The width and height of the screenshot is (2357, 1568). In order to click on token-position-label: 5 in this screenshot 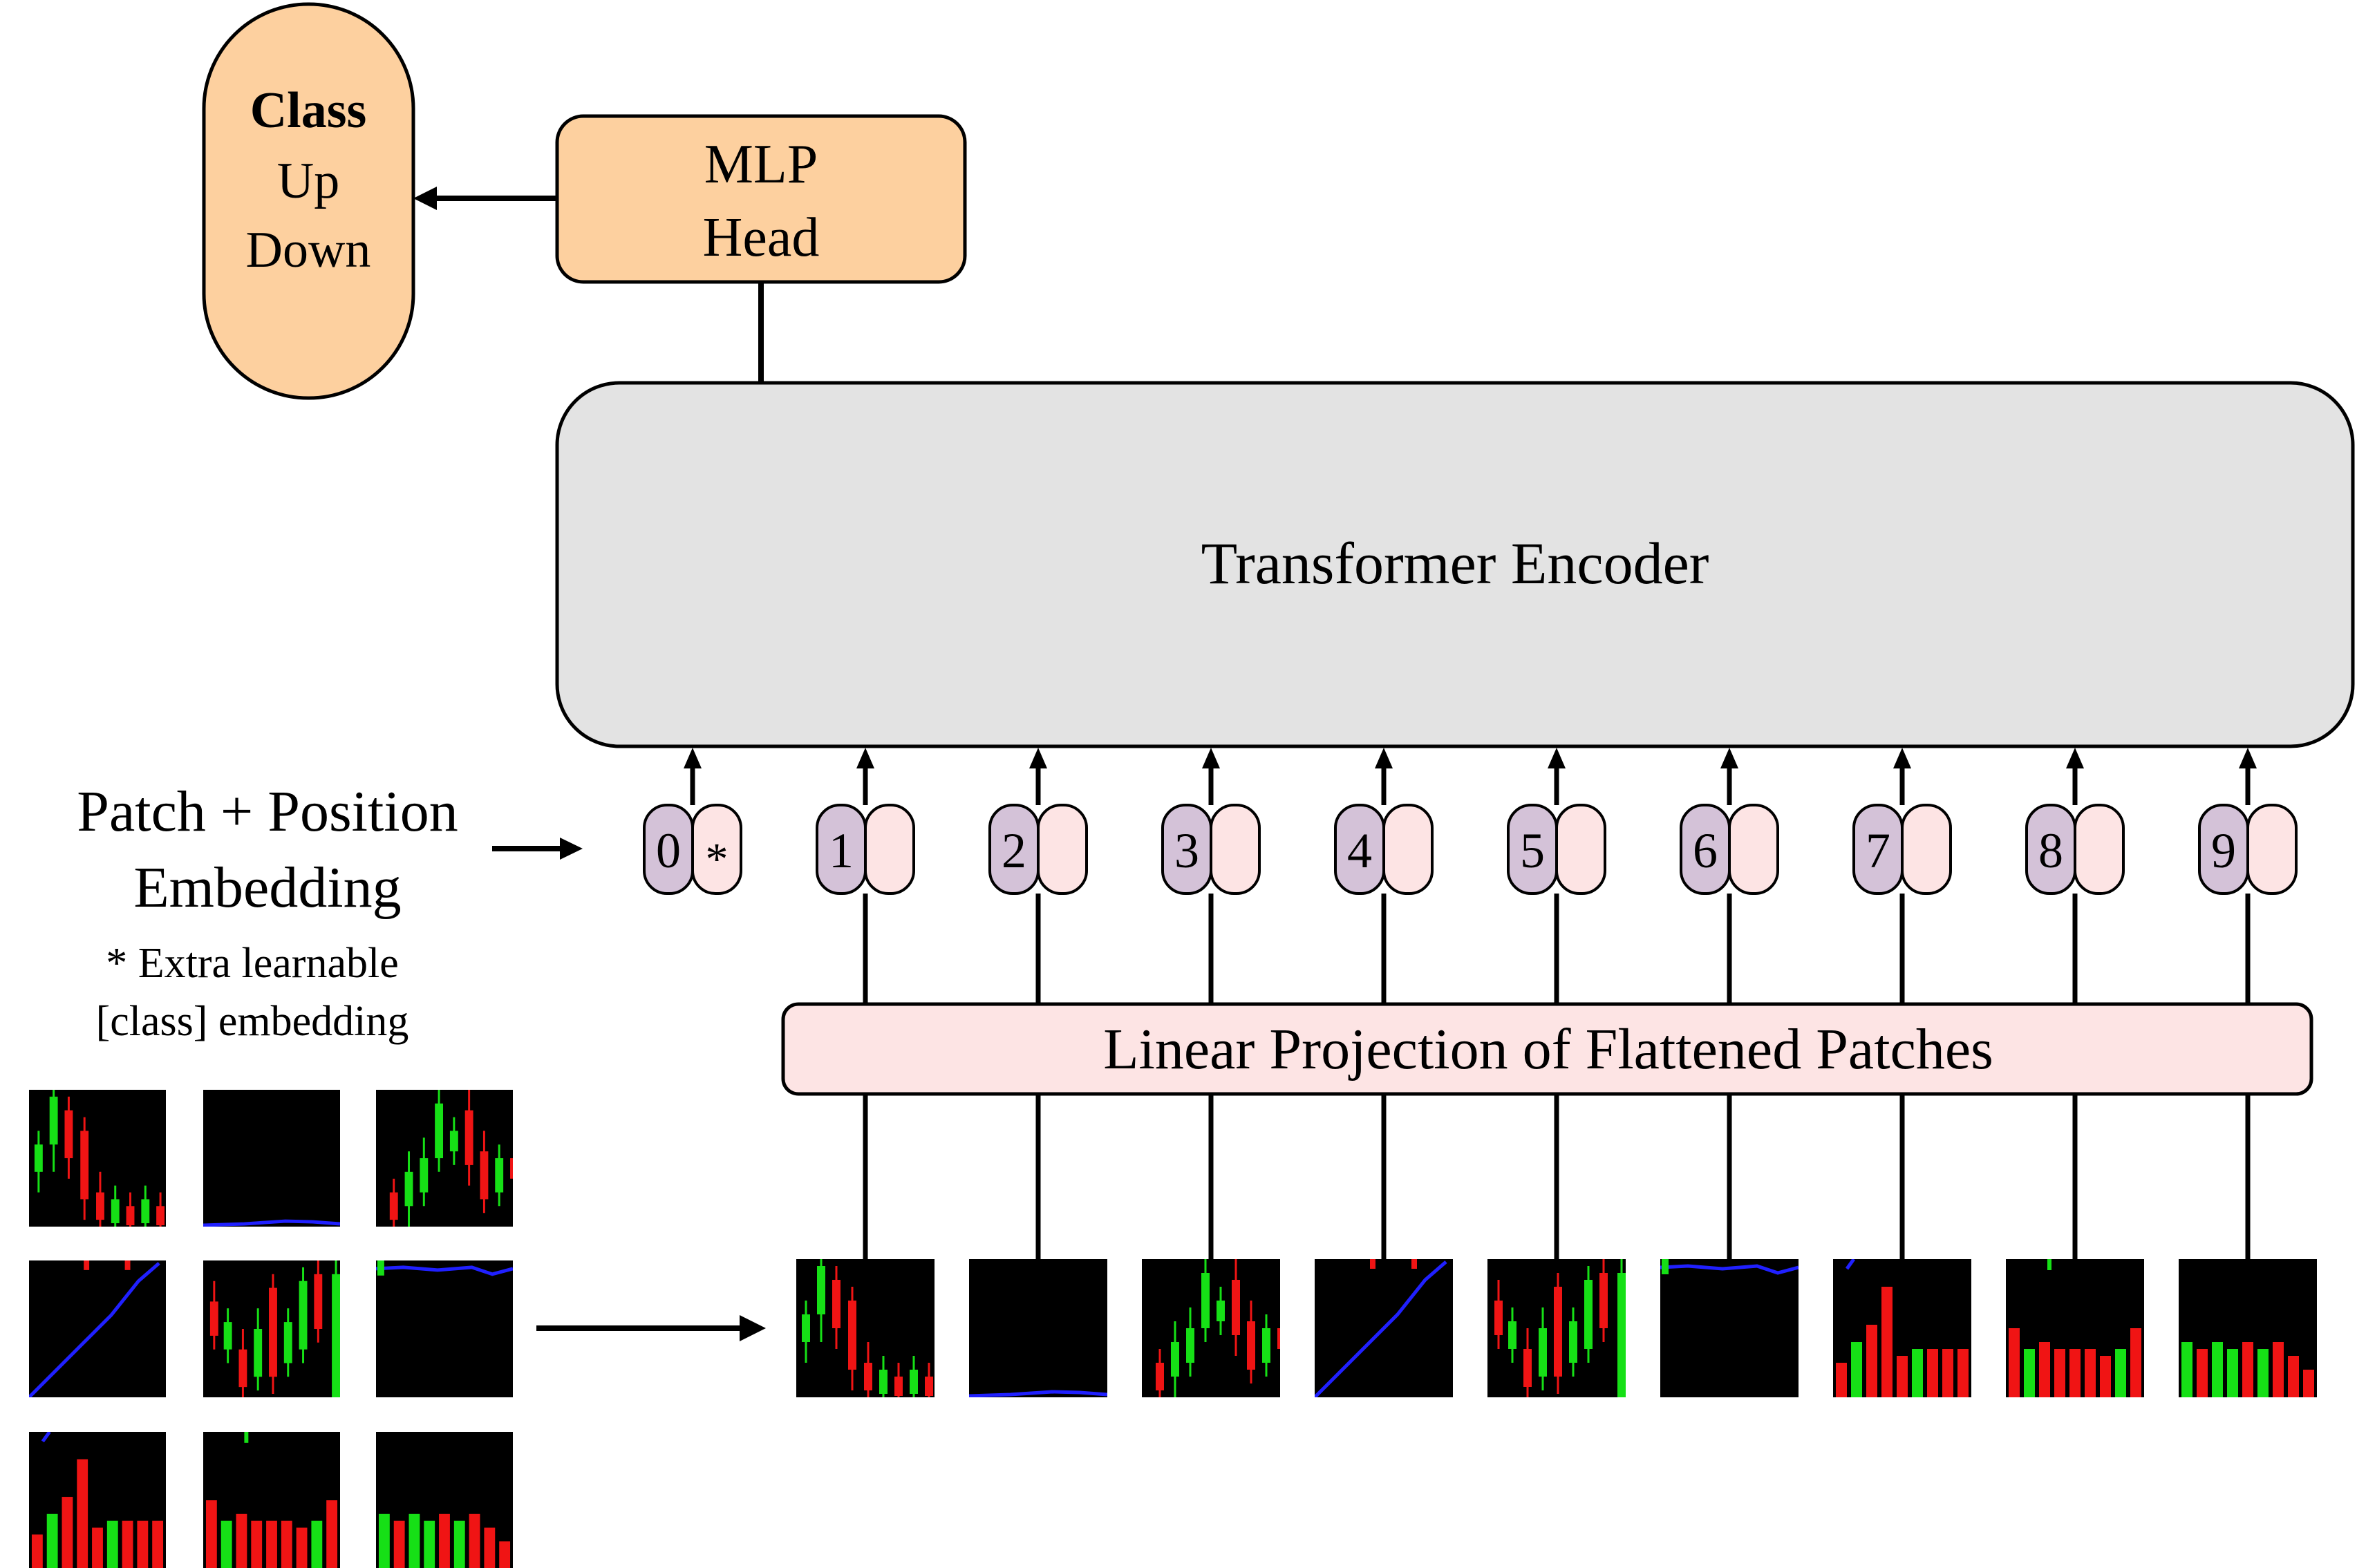, I will do `click(1532, 850)`.